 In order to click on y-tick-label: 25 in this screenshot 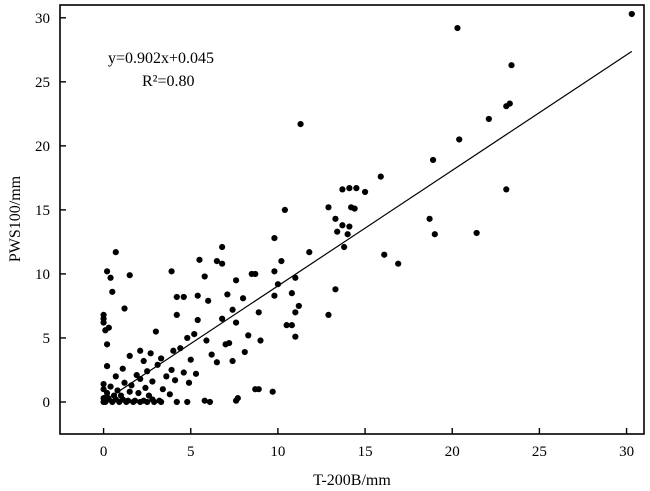, I will do `click(42, 83)`.